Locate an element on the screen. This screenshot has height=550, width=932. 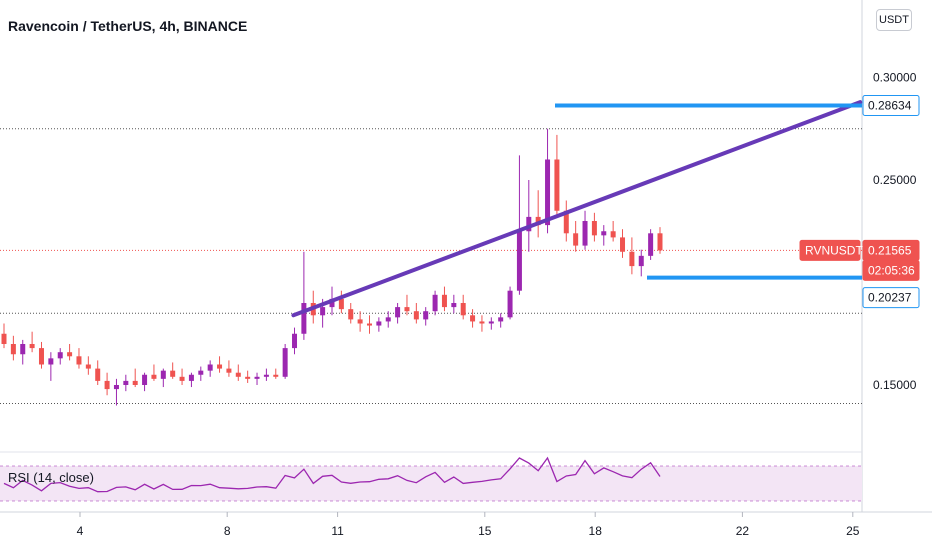
symbol-badge: RVNUSDT is located at coordinates (831, 250).